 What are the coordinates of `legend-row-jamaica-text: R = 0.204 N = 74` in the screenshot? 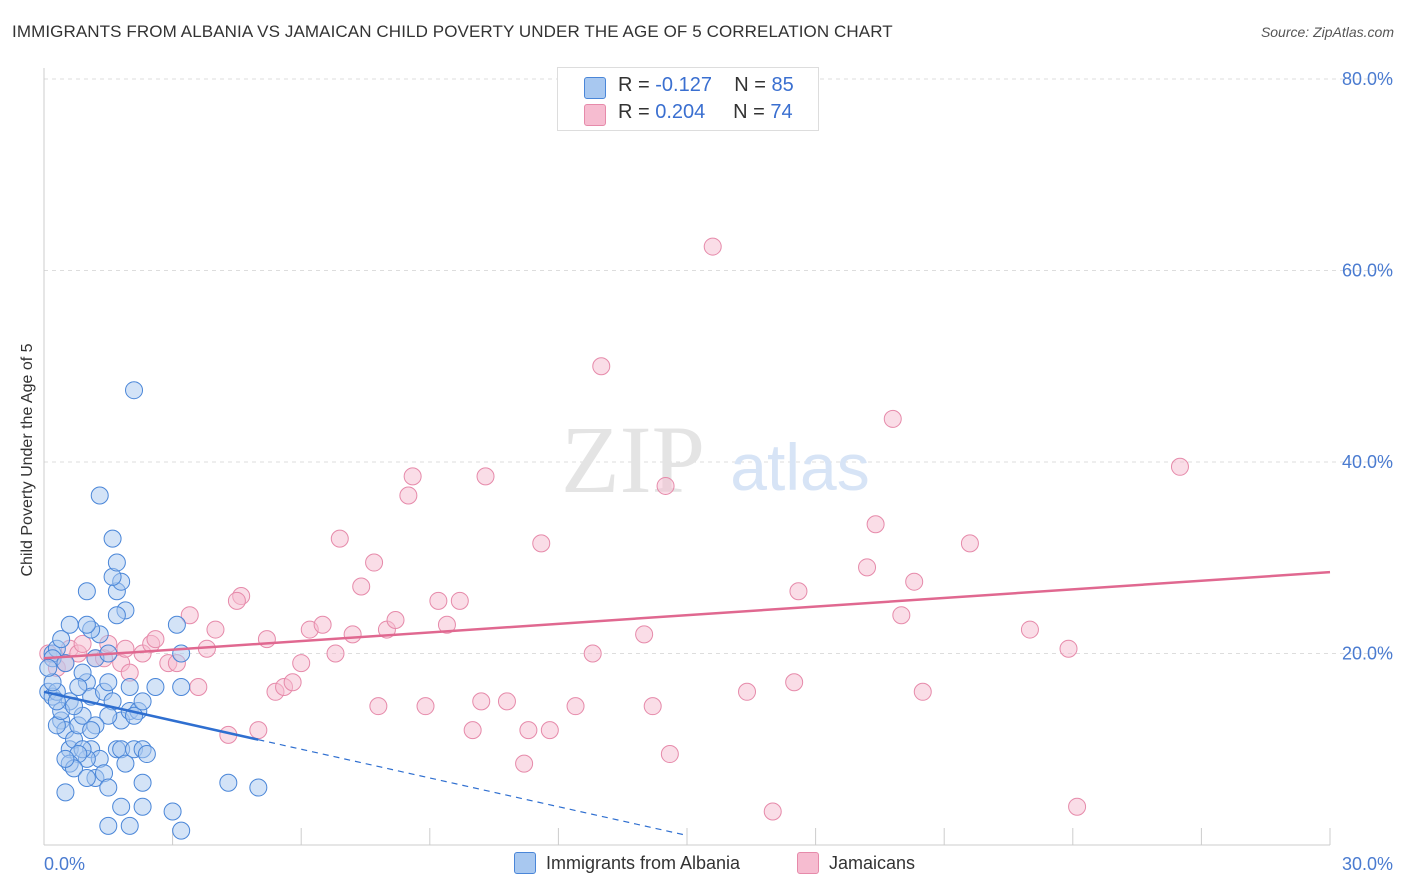 It's located at (705, 112).